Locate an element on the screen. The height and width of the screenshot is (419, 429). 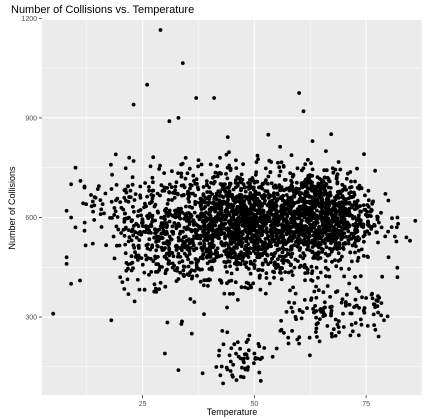
y-tick-label: 300 is located at coordinates (31, 318).